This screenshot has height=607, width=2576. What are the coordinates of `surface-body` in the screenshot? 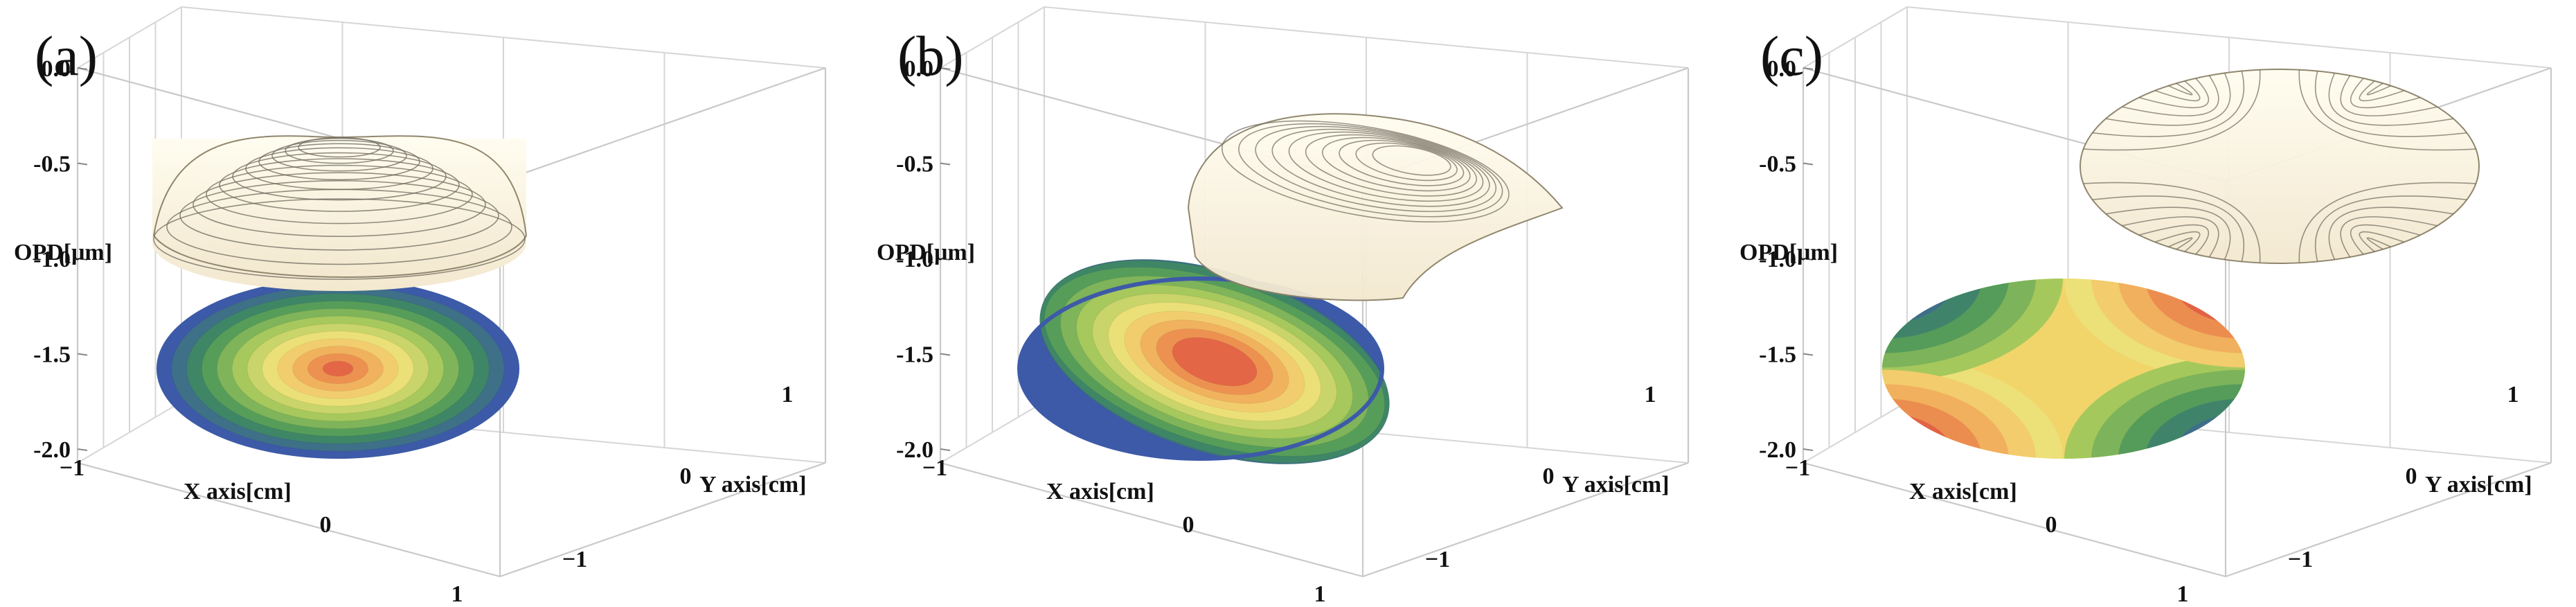 It's located at (2279, 166).